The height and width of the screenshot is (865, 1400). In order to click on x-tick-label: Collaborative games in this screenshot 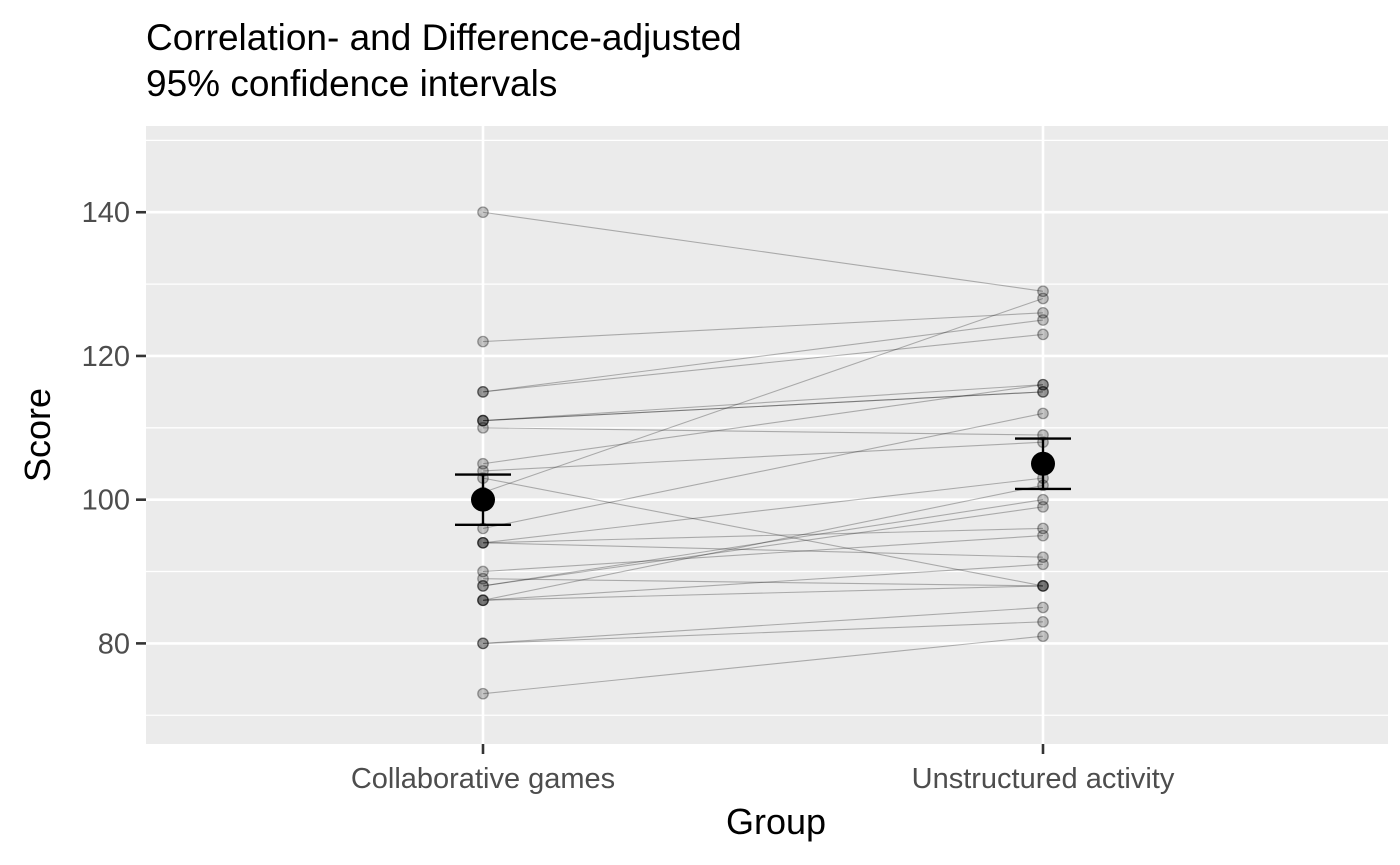, I will do `click(483, 779)`.